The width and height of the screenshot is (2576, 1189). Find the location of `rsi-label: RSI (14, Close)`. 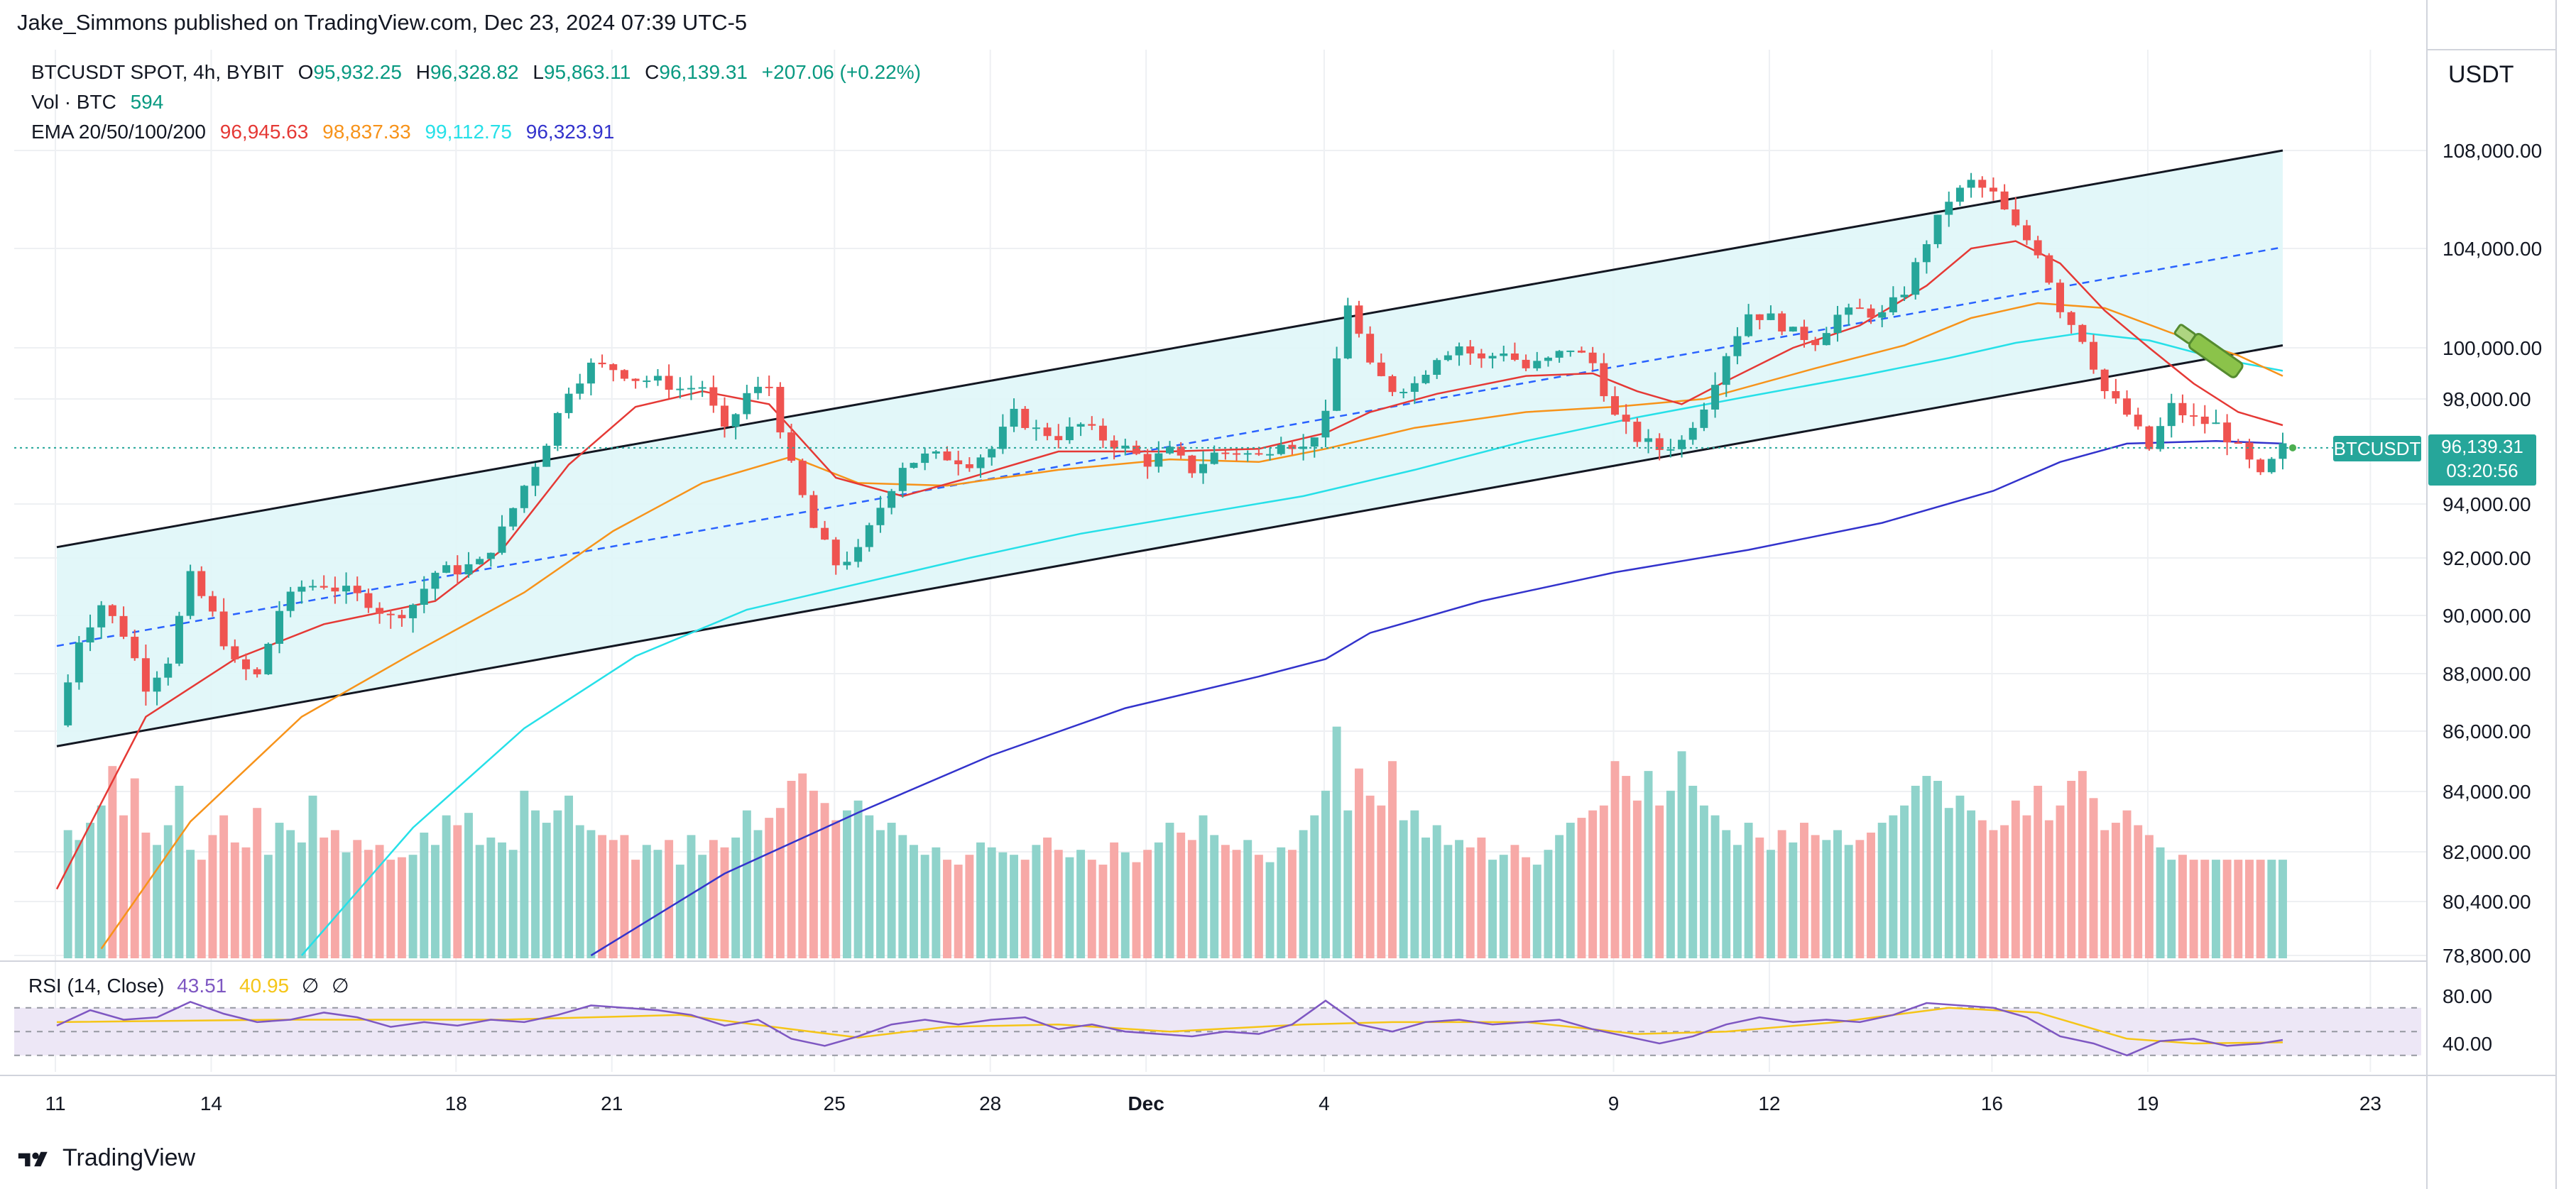

rsi-label: RSI (14, Close) is located at coordinates (96, 986).